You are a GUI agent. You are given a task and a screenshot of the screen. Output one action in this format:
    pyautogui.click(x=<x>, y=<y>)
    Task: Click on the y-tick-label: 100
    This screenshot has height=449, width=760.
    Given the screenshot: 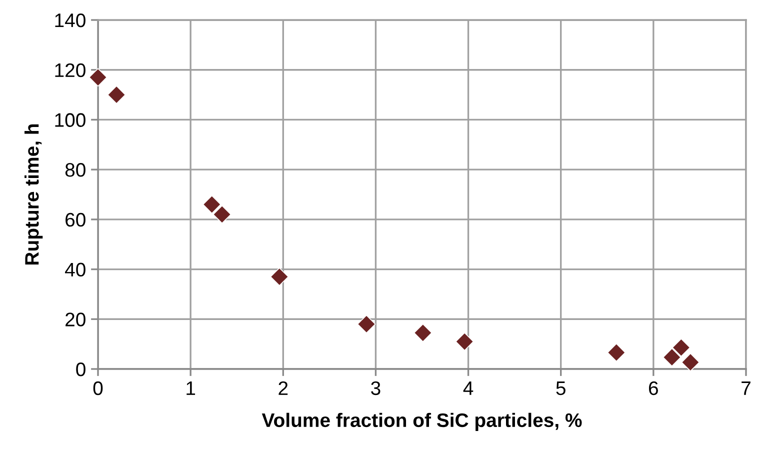 What is the action you would take?
    pyautogui.click(x=70, y=120)
    